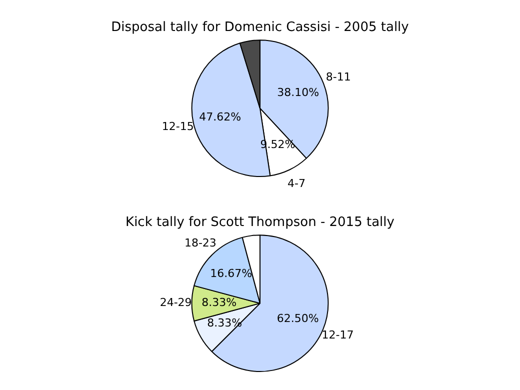 Image resolution: width=520 pixels, height=390 pixels. What do you see at coordinates (297, 318) in the screenshot?
I see `data-label: 62.50%` at bounding box center [297, 318].